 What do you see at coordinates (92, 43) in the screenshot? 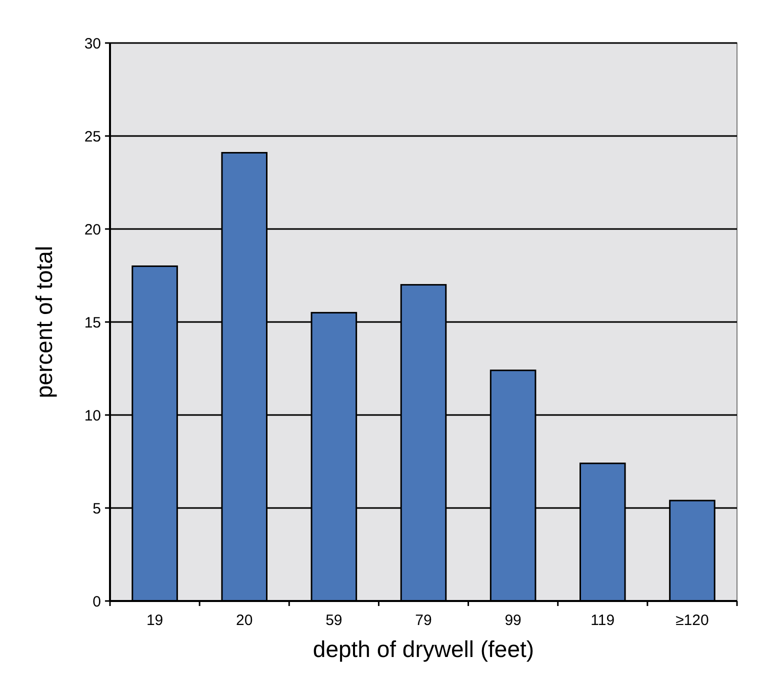
I see `y-tick-label: 30` at bounding box center [92, 43].